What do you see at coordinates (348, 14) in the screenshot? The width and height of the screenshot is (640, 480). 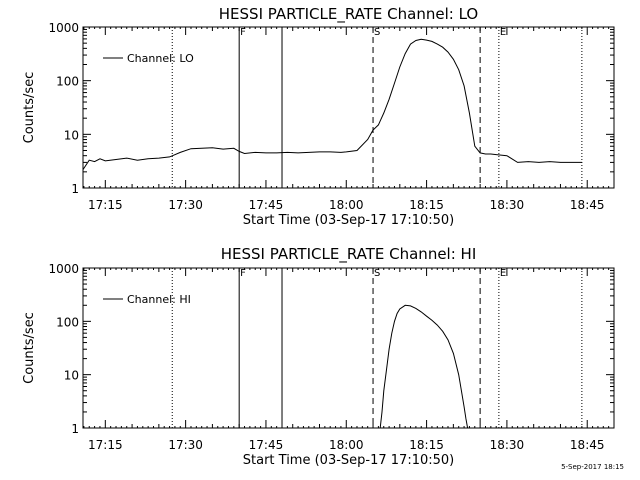 I see `chart-title: HESSI PARTICLE_RATE Channel: LO` at bounding box center [348, 14].